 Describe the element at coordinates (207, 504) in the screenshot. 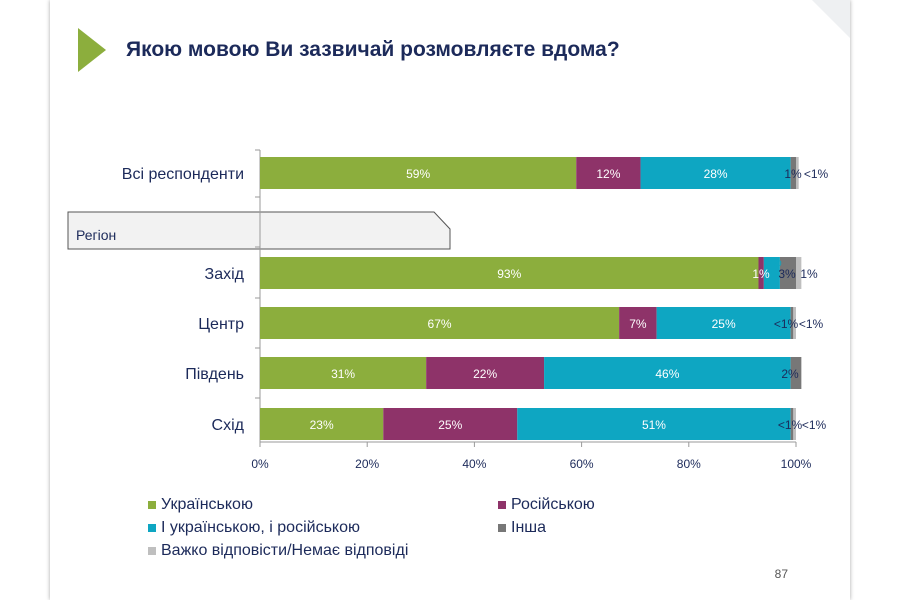

I see `legend-label-ukrainian: Українською` at that location.